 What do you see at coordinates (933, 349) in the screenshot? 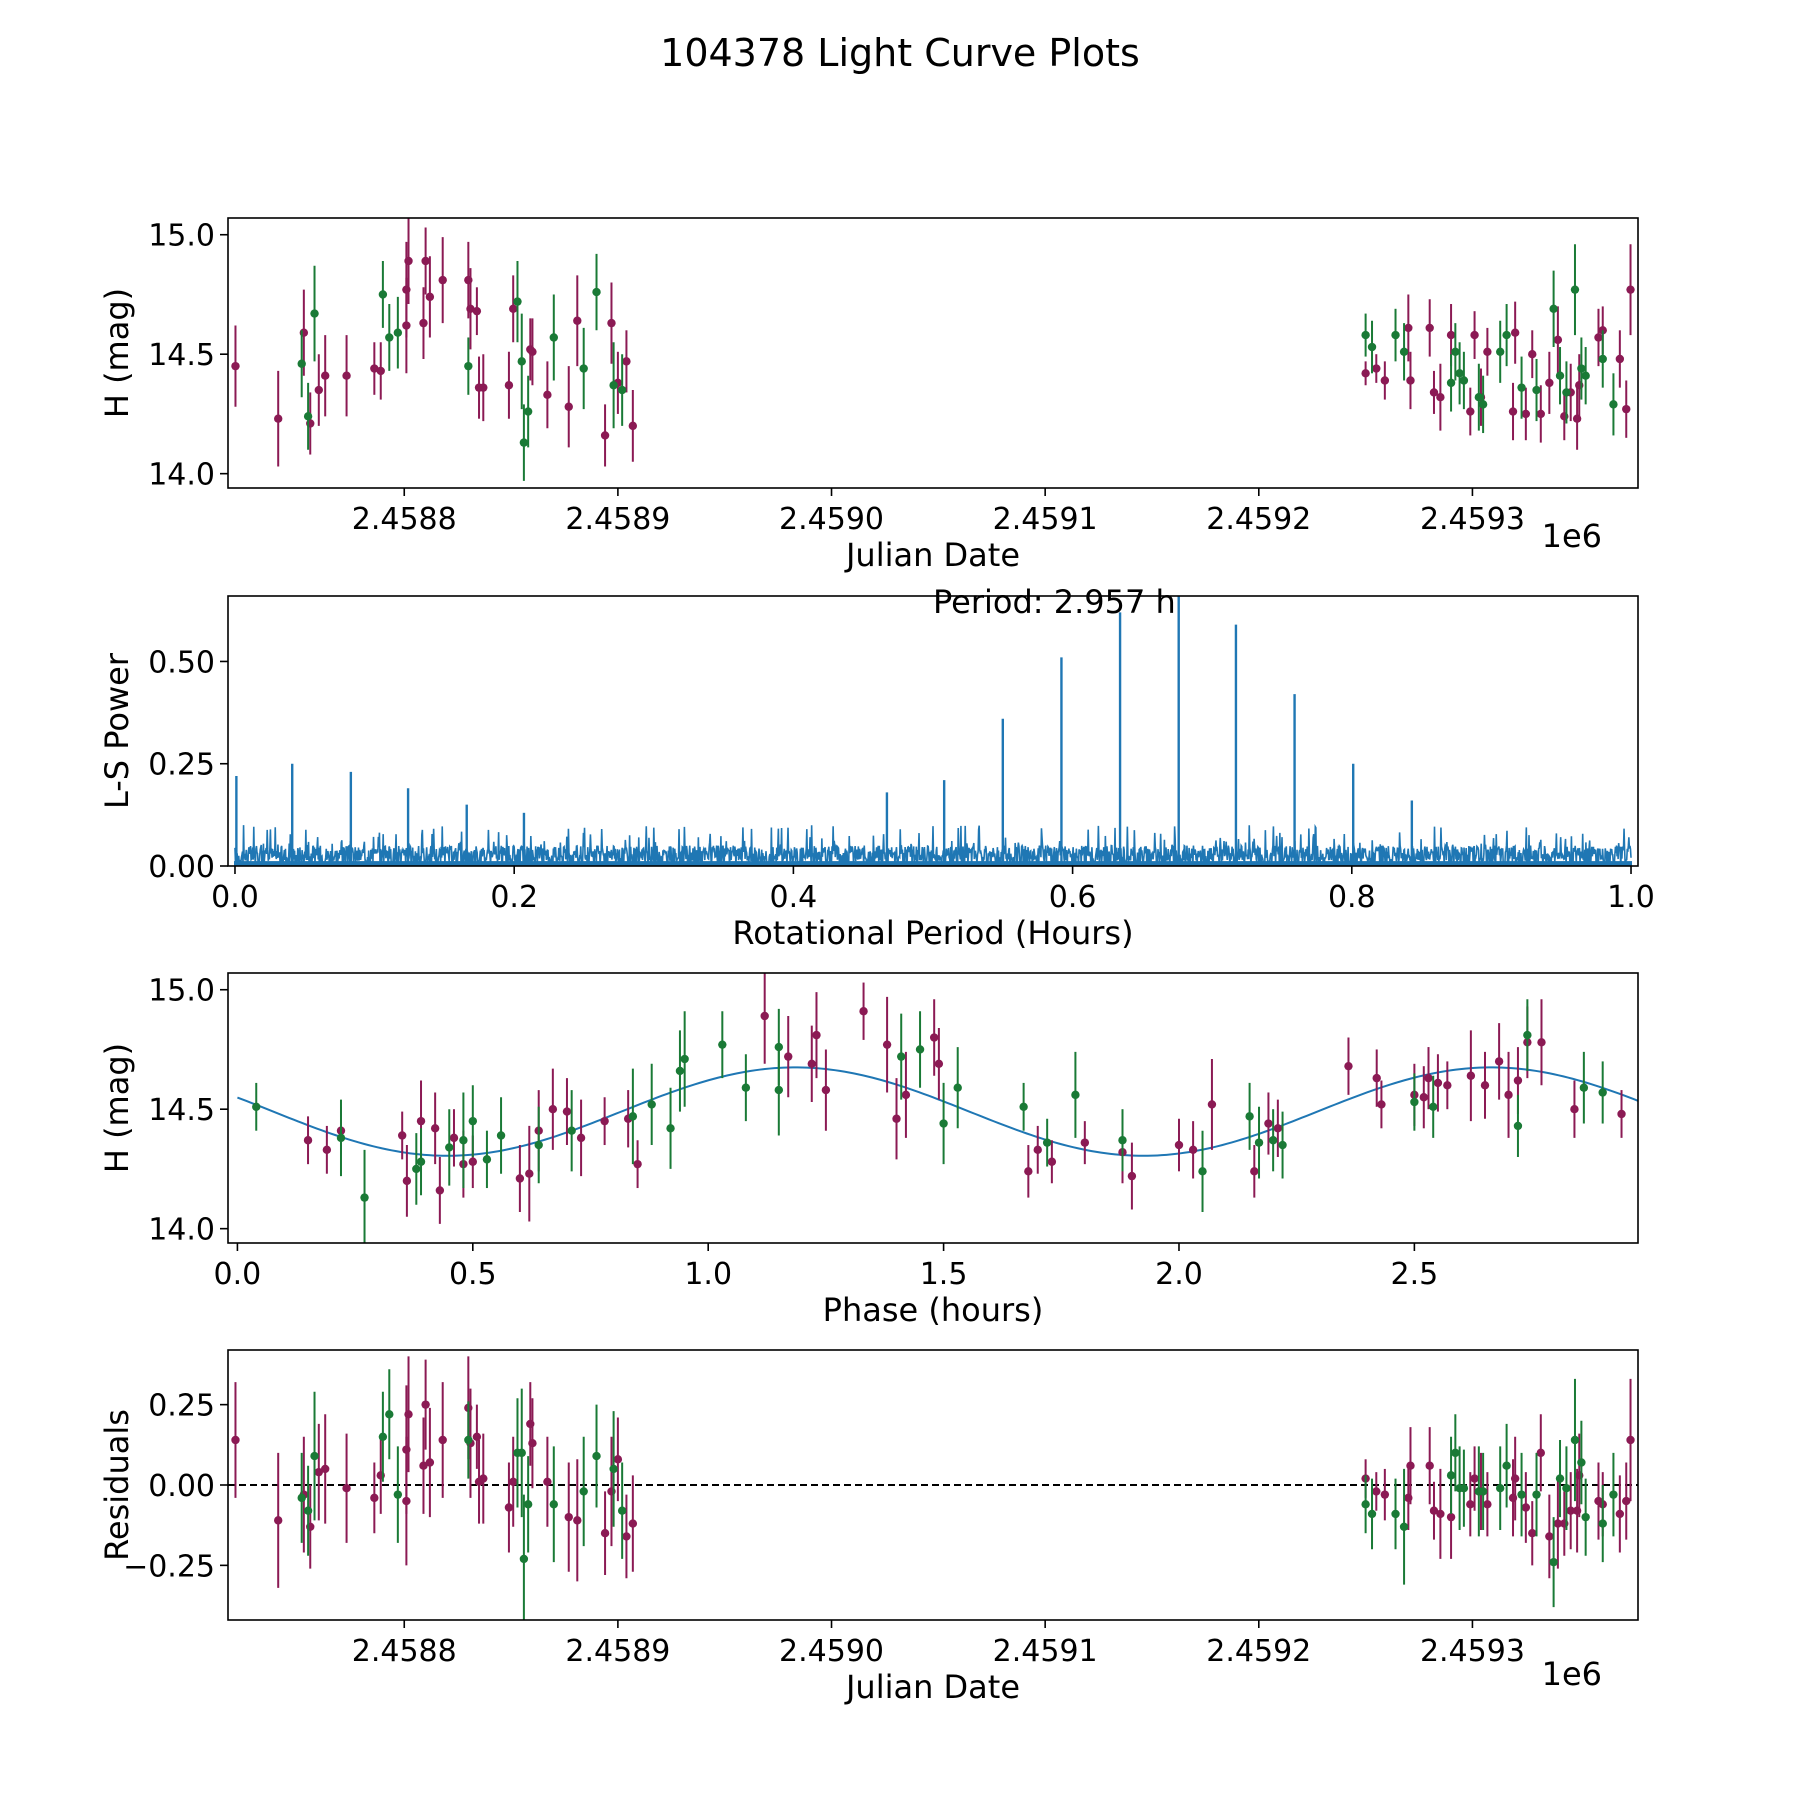
I see `lightcurve-marks` at bounding box center [933, 349].